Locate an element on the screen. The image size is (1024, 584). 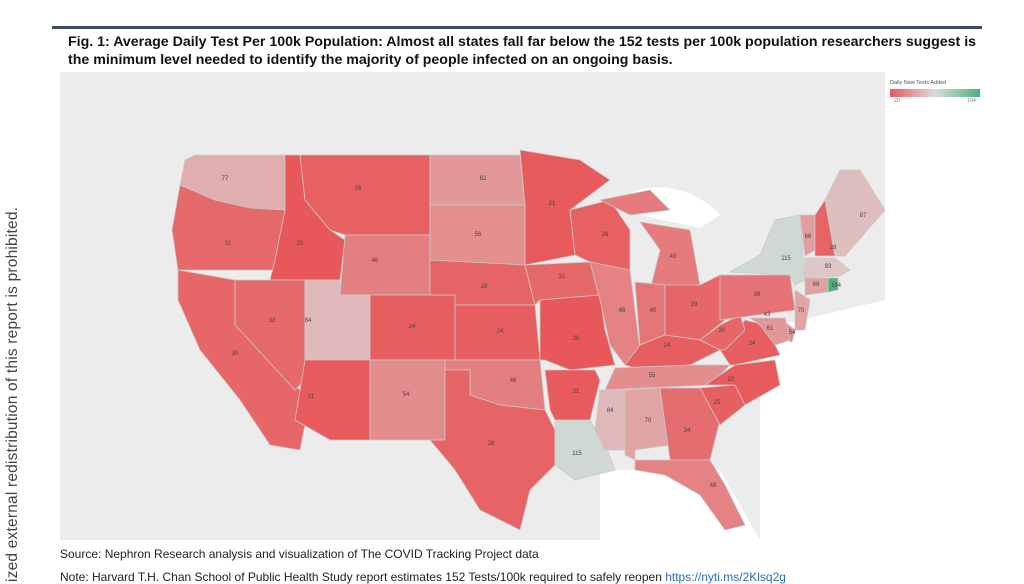
state-value-label: 56 is located at coordinates (478, 235).